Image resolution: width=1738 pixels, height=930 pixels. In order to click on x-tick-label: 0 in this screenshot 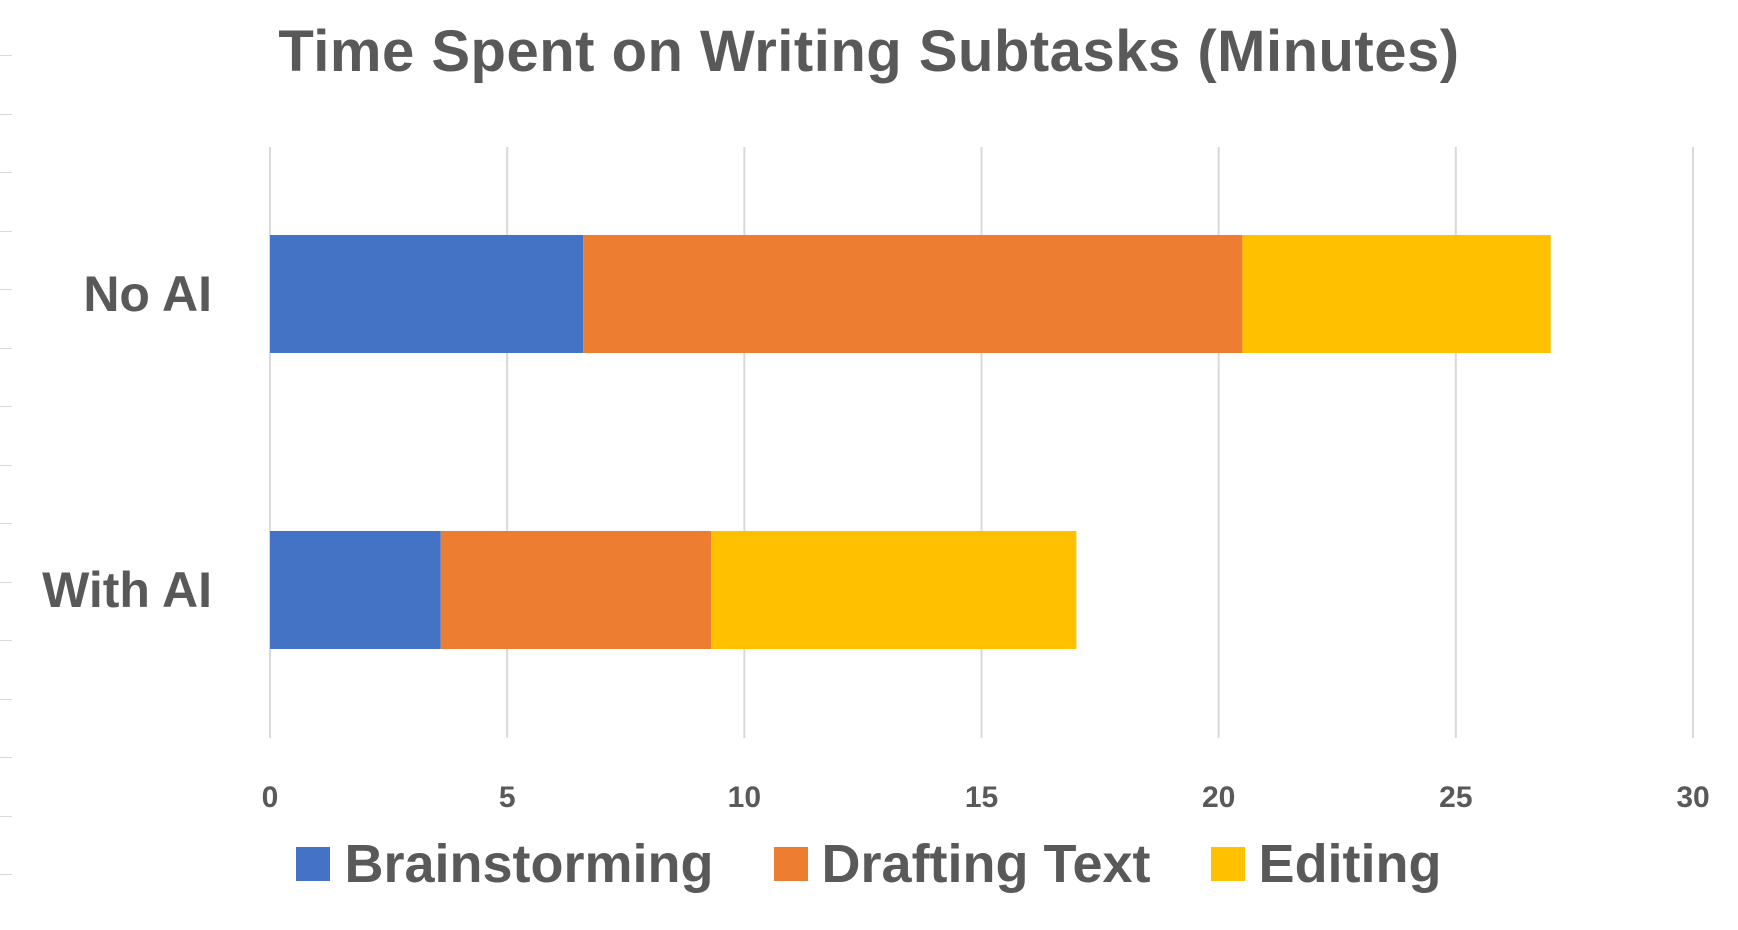, I will do `click(270, 797)`.